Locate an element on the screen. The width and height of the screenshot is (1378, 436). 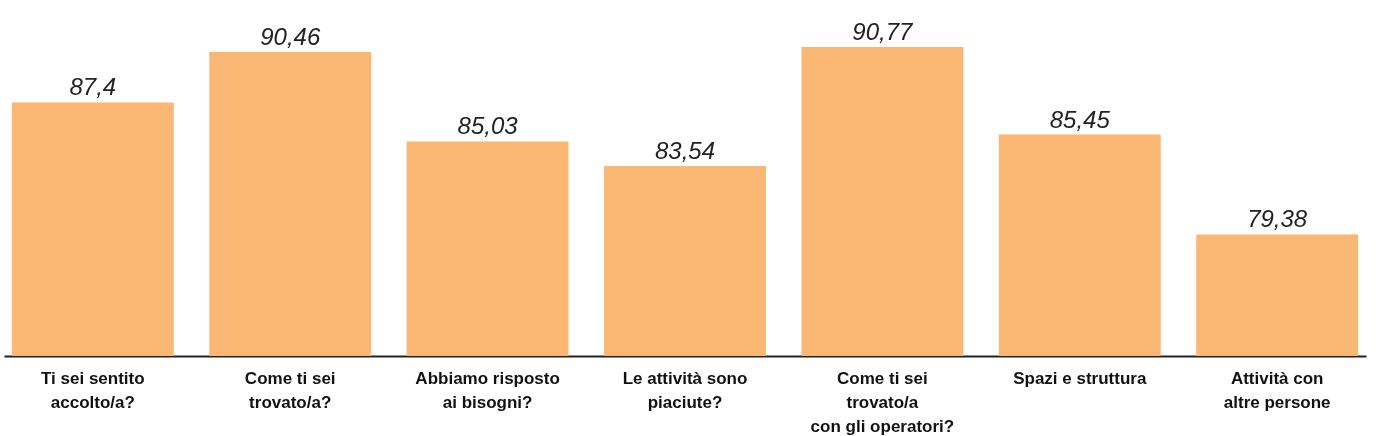
x-tick-label: Le attività sono piaciute? is located at coordinates (685, 390).